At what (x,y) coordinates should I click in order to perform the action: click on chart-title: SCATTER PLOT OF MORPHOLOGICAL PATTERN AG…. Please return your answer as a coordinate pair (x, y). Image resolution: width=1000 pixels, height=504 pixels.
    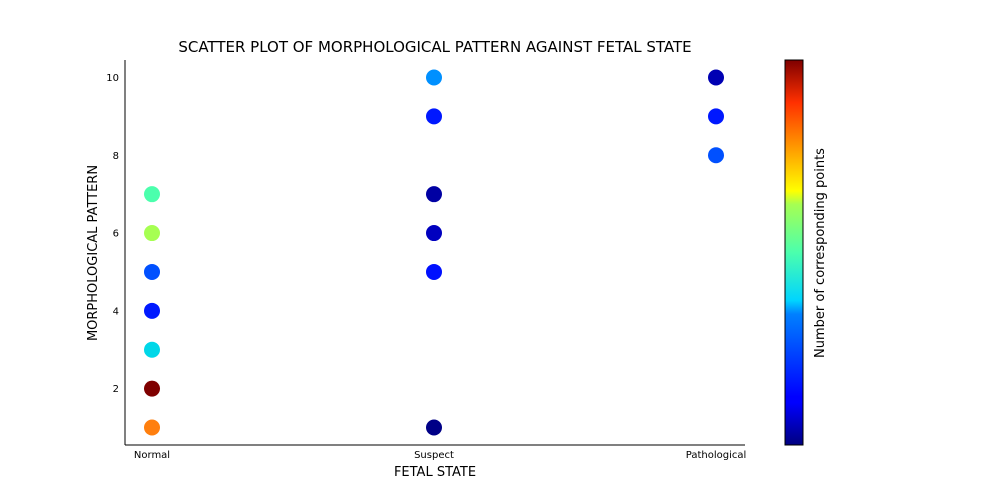
    Looking at the image, I should click on (434, 47).